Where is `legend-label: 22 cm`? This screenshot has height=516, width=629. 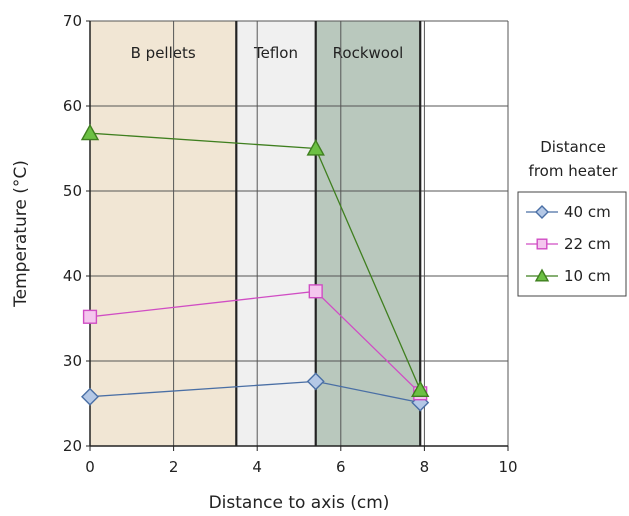
legend-label: 22 cm is located at coordinates (587, 244).